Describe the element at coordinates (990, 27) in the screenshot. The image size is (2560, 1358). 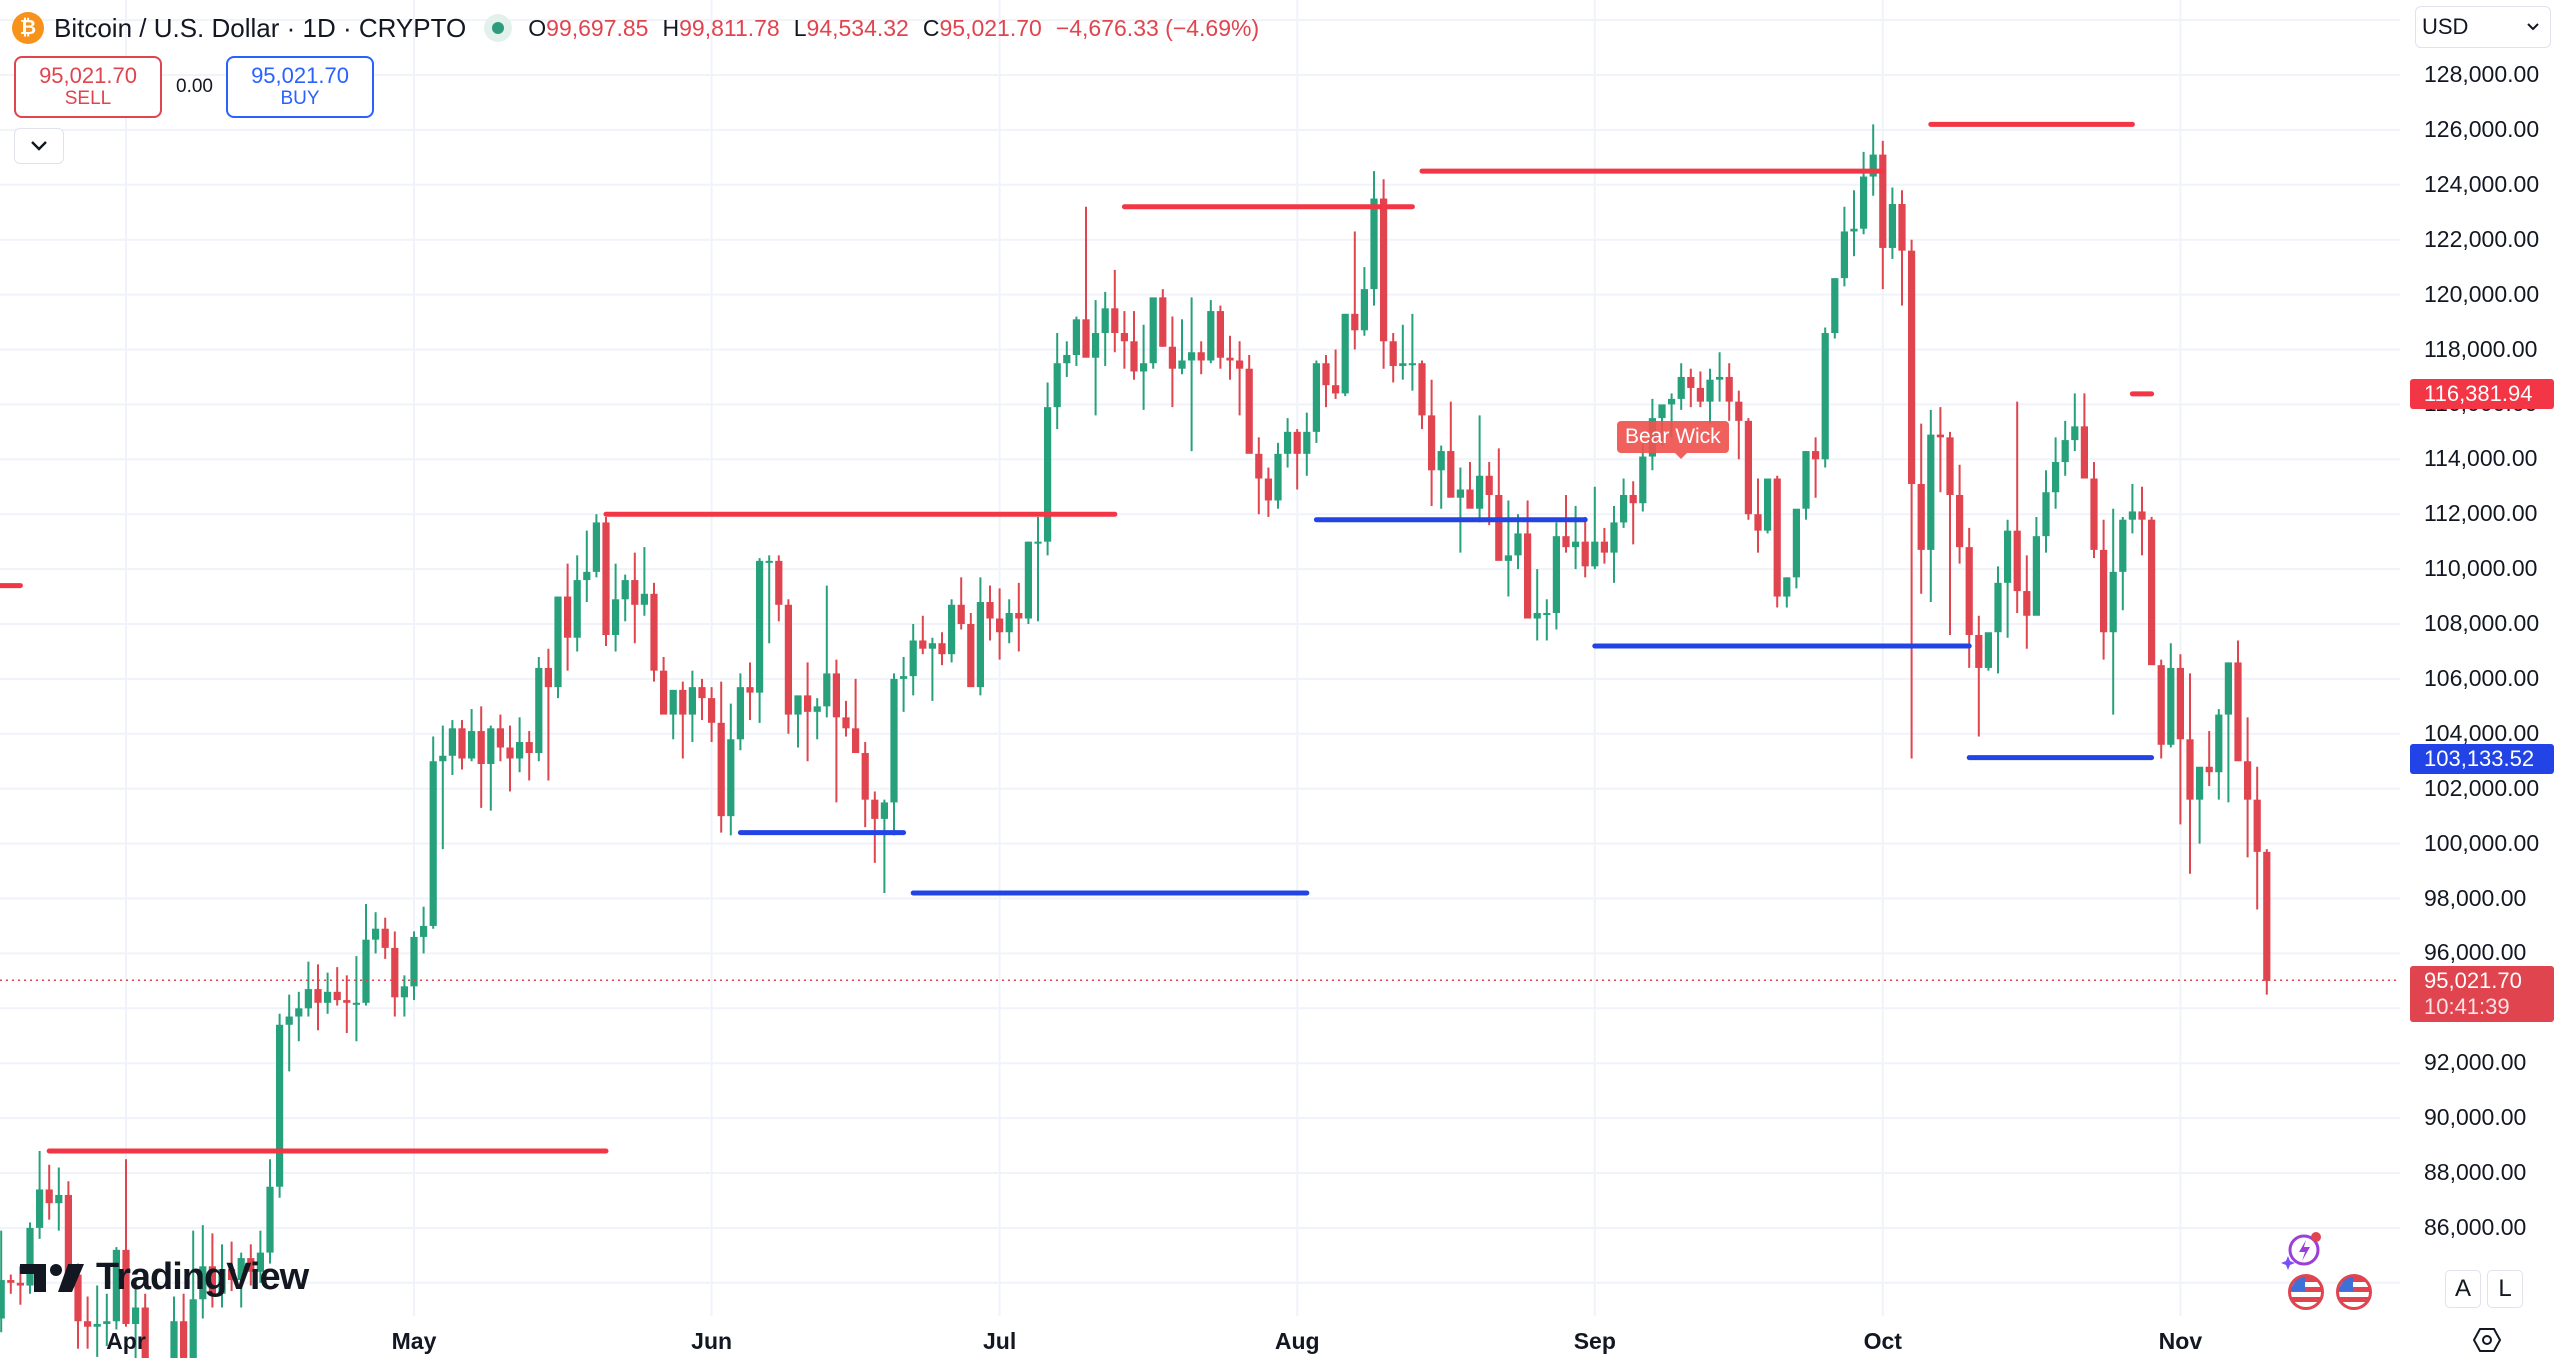
I see `close-value: 95,021.70` at that location.